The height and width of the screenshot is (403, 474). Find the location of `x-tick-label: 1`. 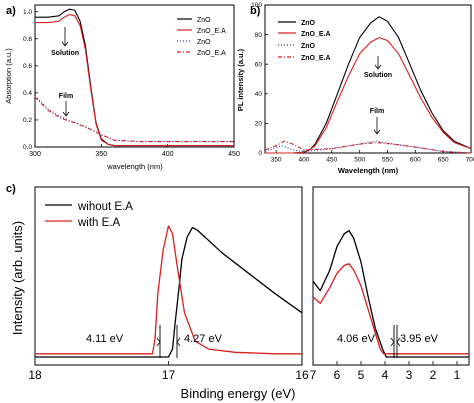

x-tick-label: 1 is located at coordinates (457, 375).